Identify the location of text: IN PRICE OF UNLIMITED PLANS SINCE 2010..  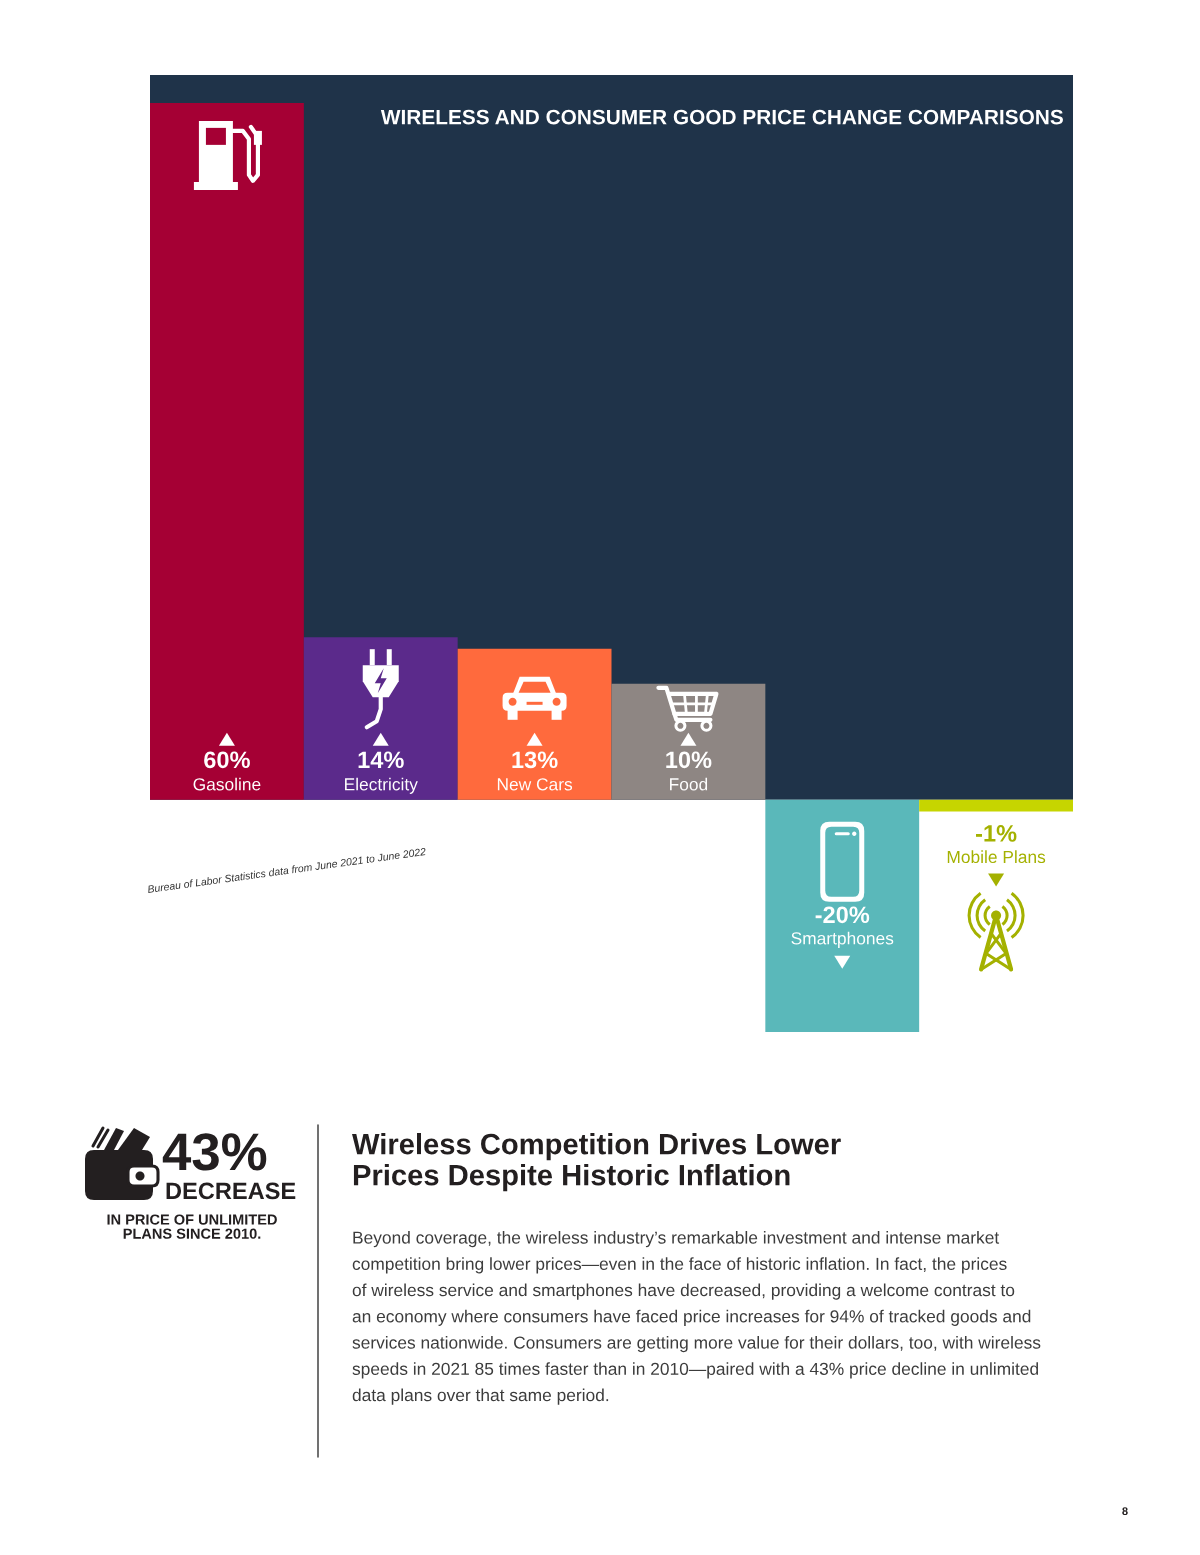
(192, 1226).